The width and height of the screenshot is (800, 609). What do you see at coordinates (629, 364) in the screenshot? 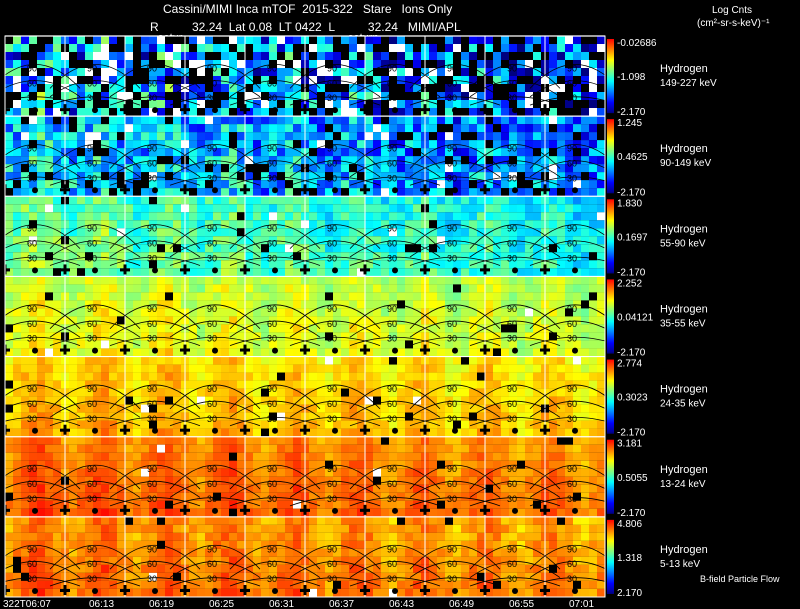
I see `colorbar-max-label: 2.774` at bounding box center [629, 364].